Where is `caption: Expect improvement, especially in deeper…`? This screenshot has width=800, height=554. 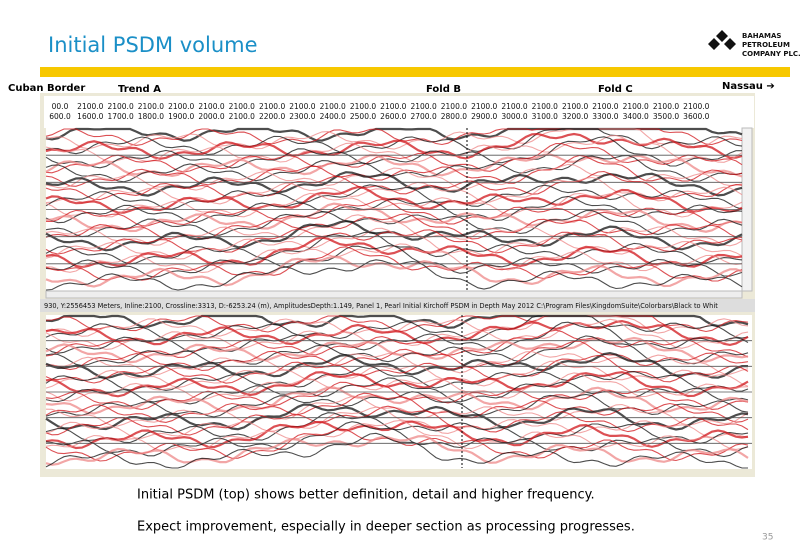
caption: Expect improvement, especially in deeper… is located at coordinates (386, 527).